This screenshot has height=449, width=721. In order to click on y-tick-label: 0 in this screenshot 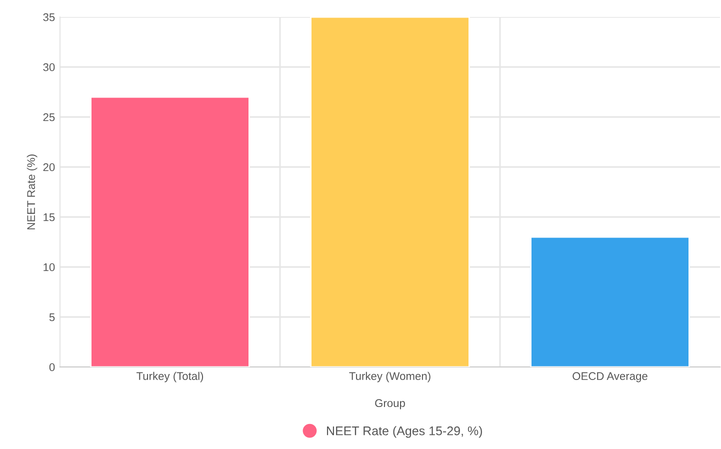, I will do `click(52, 367)`.